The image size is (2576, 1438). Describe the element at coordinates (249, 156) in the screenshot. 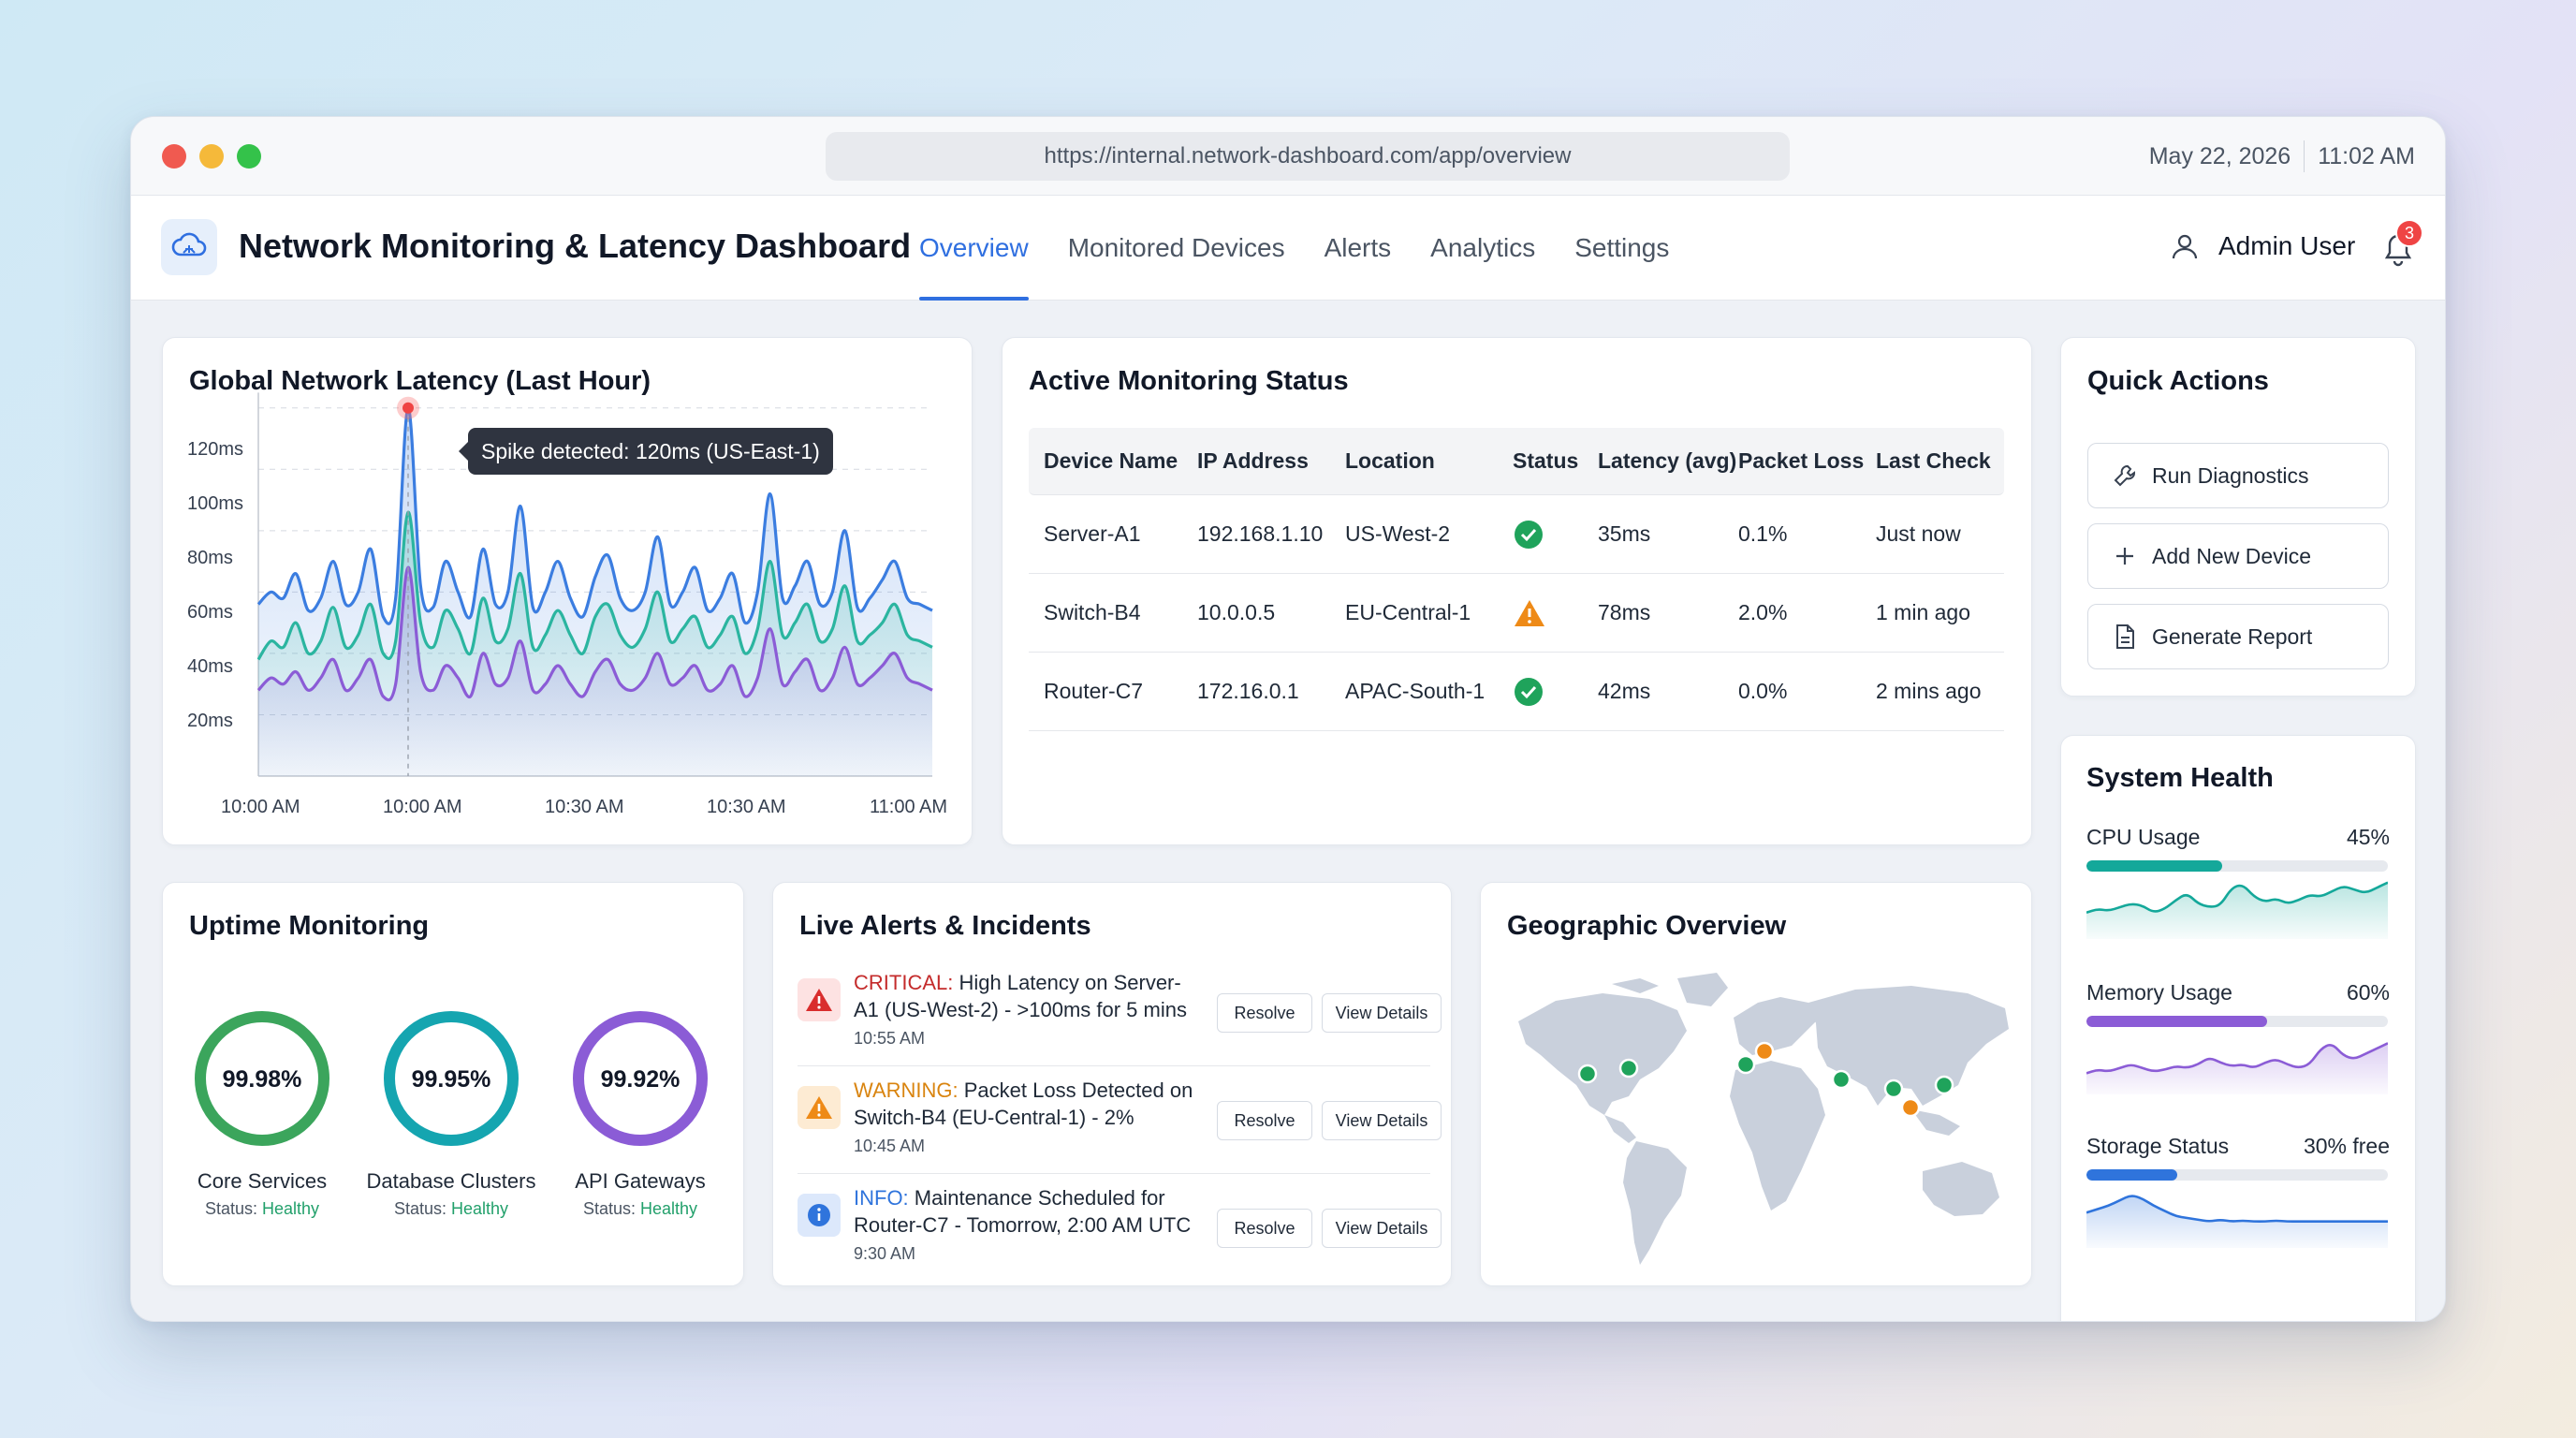

I see `maximize-window-button` at that location.